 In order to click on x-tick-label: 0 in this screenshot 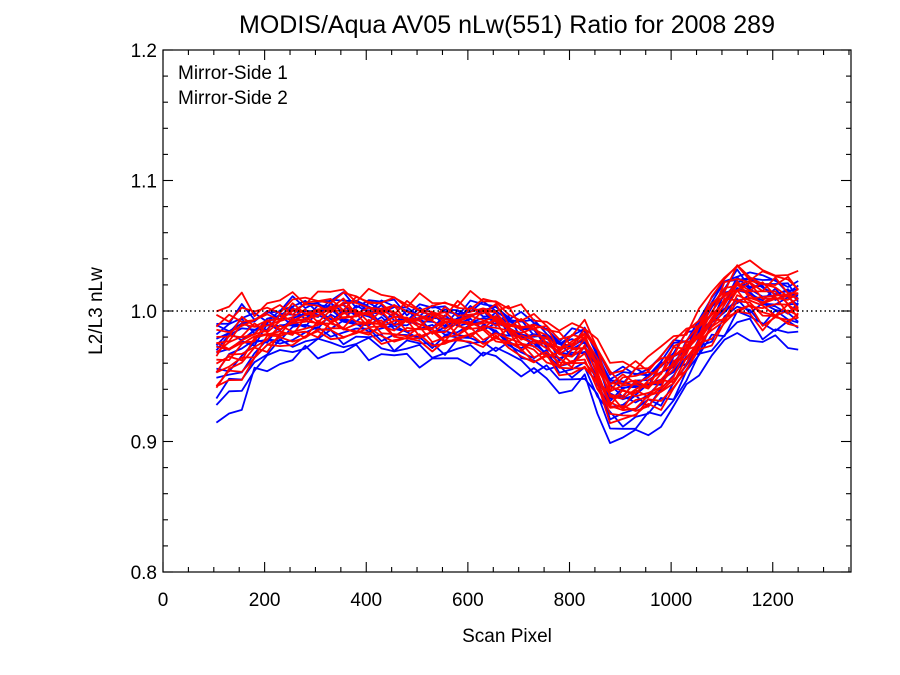, I will do `click(163, 600)`.